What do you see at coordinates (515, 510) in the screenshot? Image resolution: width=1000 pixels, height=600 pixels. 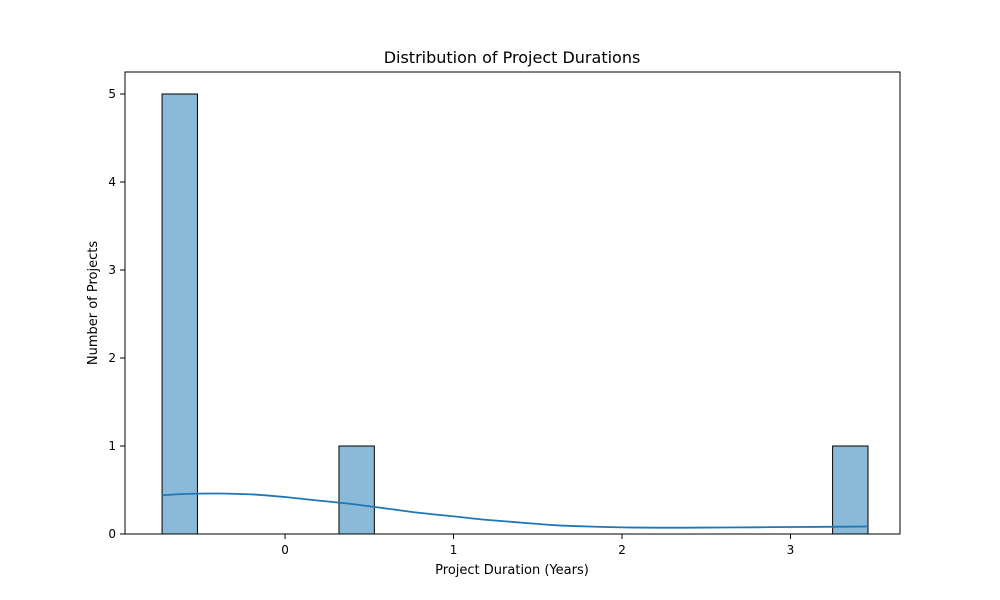 I see `kde-curve` at bounding box center [515, 510].